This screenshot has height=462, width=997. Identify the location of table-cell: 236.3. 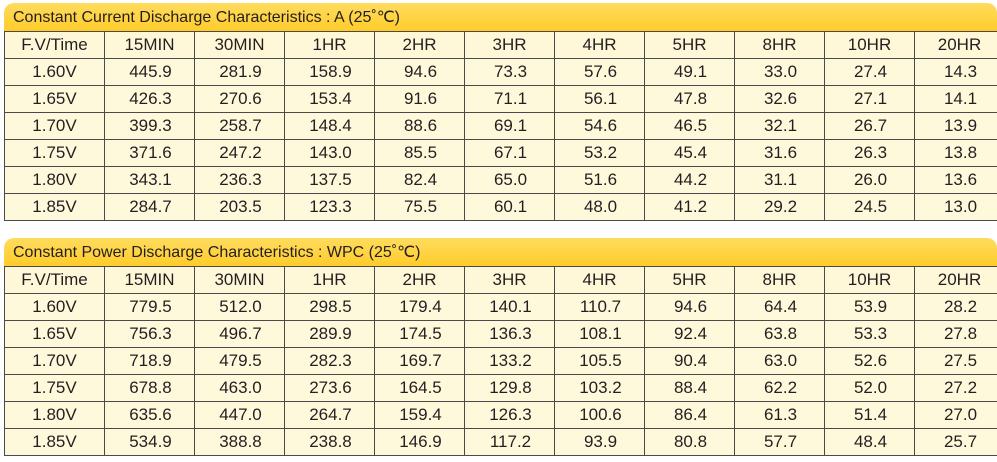
(239, 180).